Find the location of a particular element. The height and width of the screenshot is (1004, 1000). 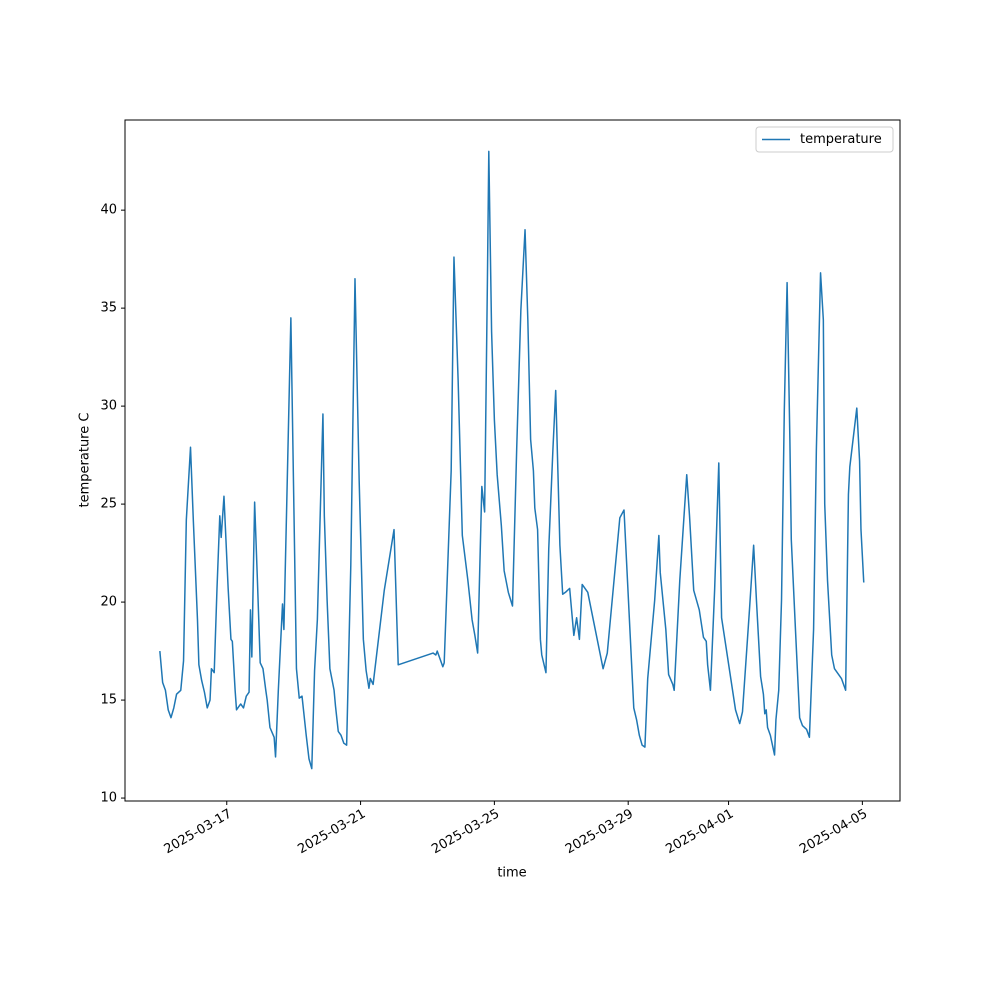

x-tick-label: 2025-03-25 is located at coordinates (465, 832).